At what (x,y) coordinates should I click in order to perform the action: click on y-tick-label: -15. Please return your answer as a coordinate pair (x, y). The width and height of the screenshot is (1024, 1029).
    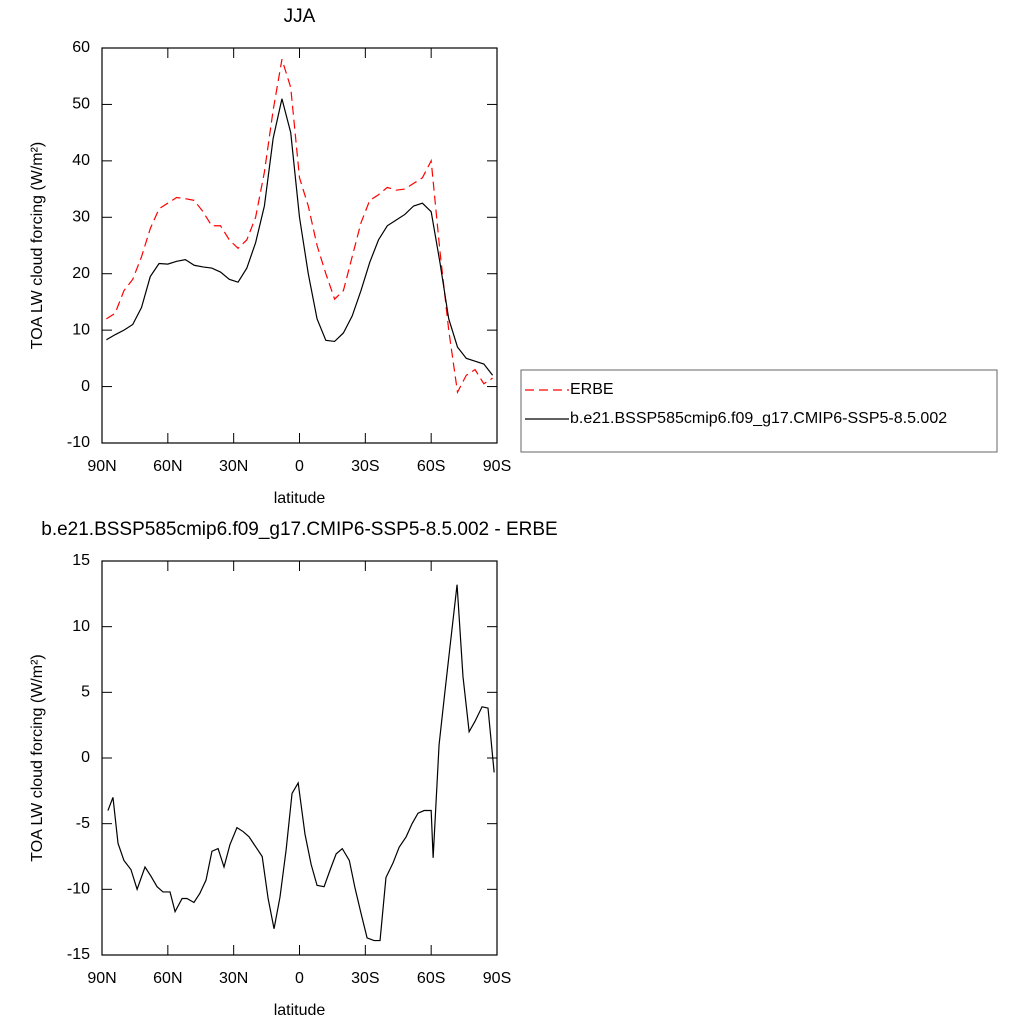
    Looking at the image, I should click on (78, 954).